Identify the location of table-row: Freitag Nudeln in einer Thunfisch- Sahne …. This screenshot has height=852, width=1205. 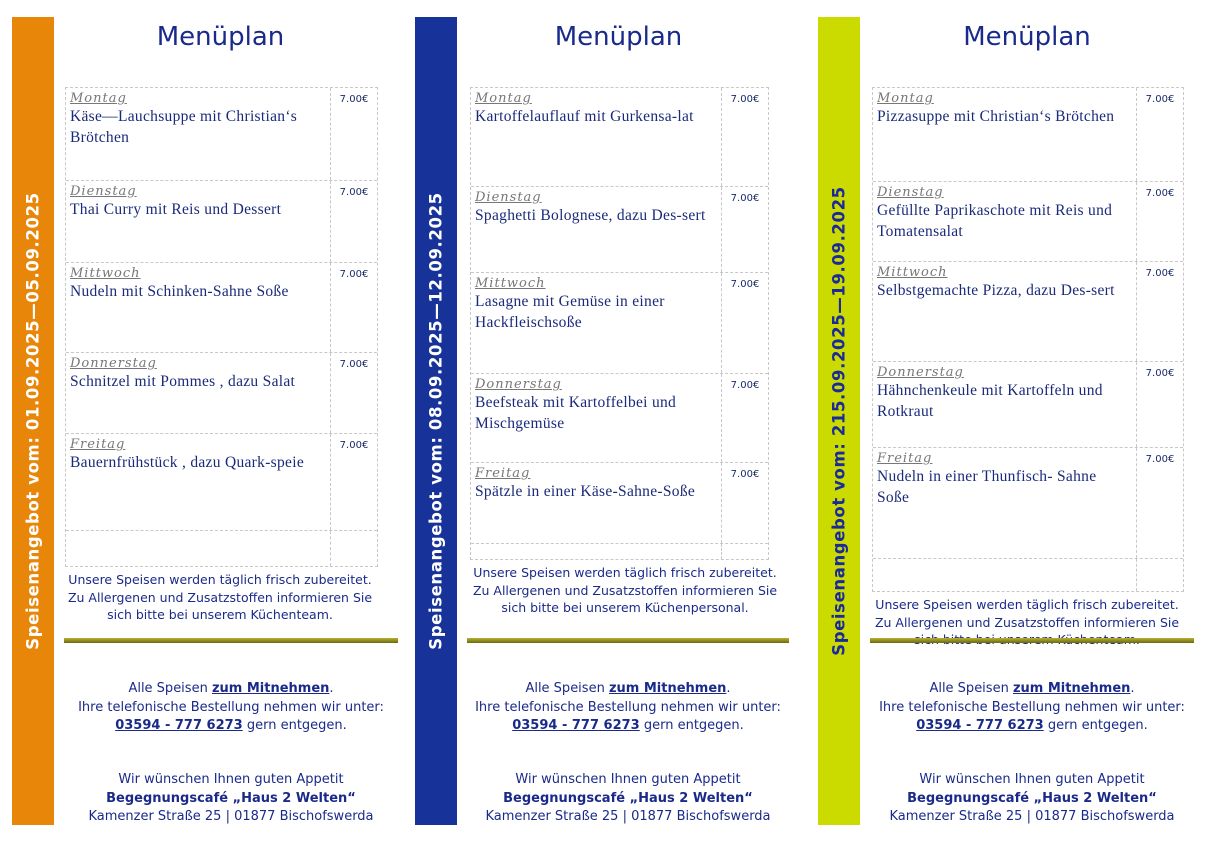
(1028, 503).